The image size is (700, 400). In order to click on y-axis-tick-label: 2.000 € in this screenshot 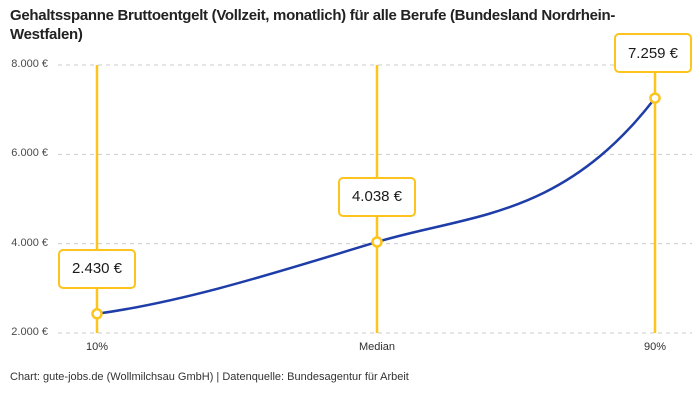, I will do `click(29, 332)`.